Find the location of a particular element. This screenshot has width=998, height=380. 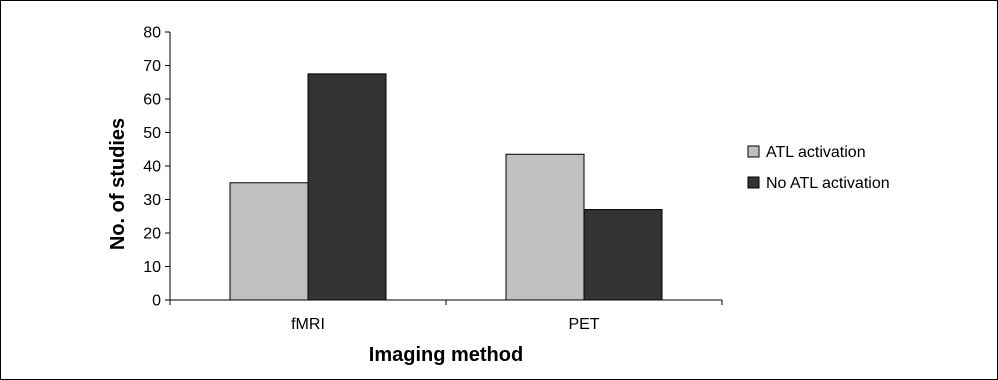

bar-fmri-no-atl-activation is located at coordinates (347, 187).